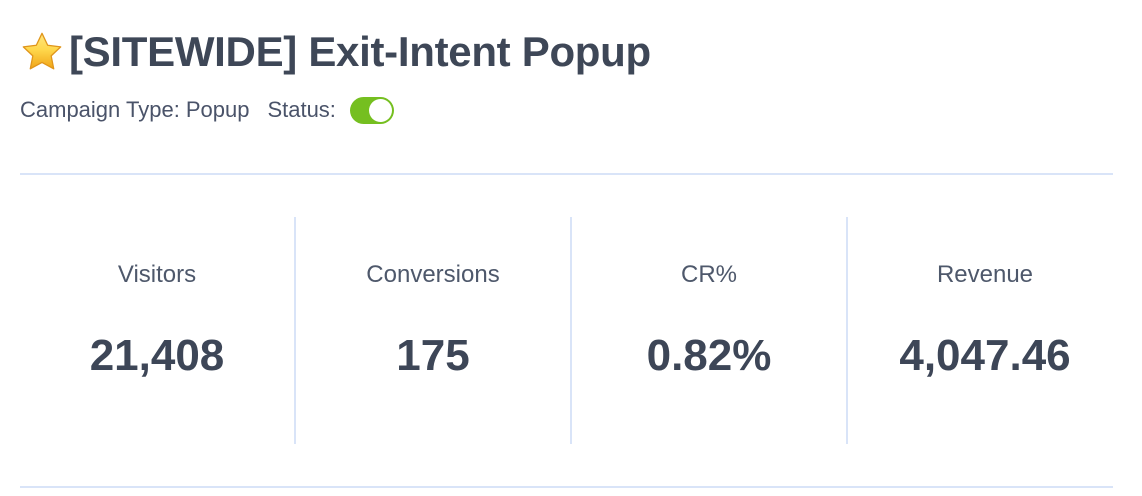 Image resolution: width=1142 pixels, height=496 pixels. What do you see at coordinates (217, 109) in the screenshot?
I see `campaign-type-value: Popup` at bounding box center [217, 109].